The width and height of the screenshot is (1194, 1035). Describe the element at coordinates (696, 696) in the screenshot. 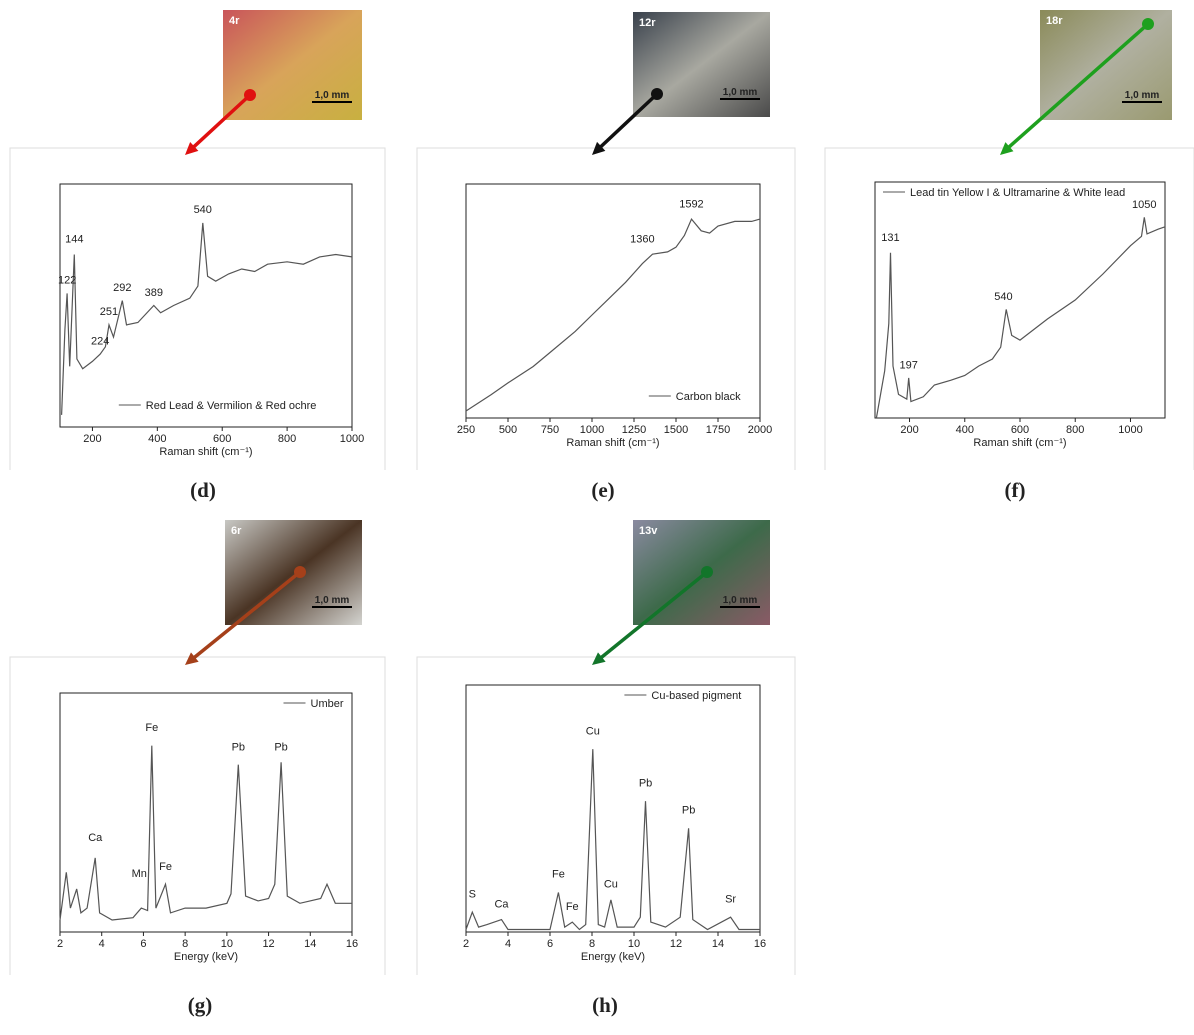

I see `legend-label: Cu-based pigment` at that location.